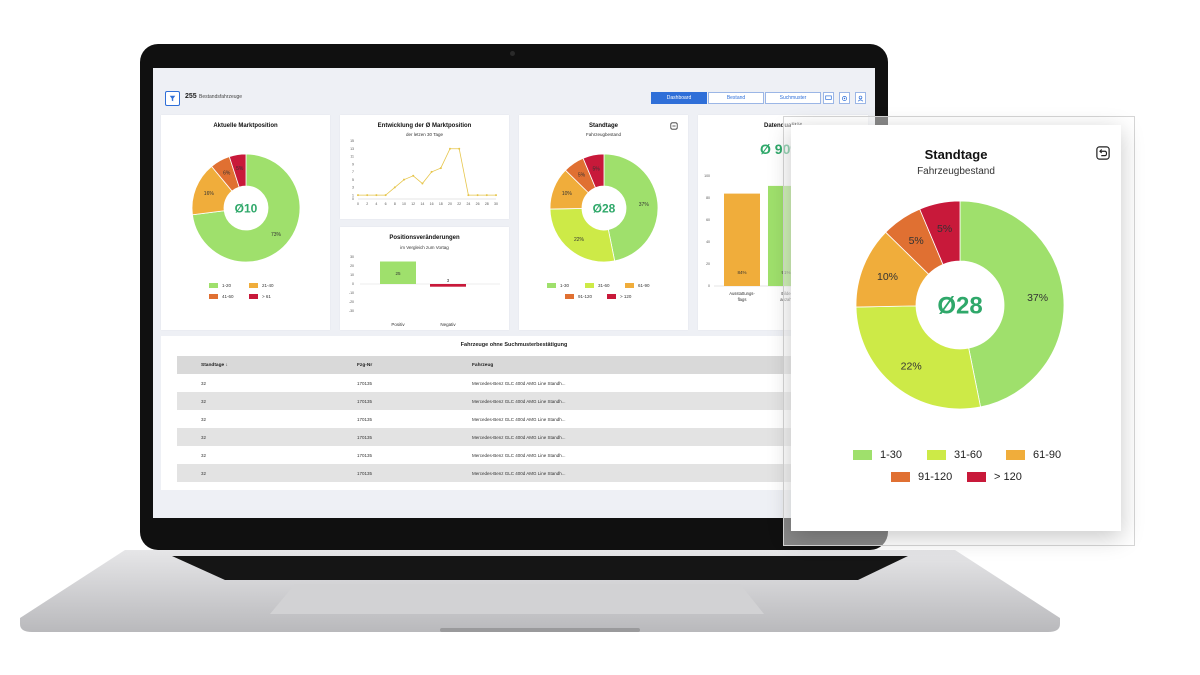 This screenshot has height=675, width=1200. I want to click on y-tick-label: -20, so click(351, 302).